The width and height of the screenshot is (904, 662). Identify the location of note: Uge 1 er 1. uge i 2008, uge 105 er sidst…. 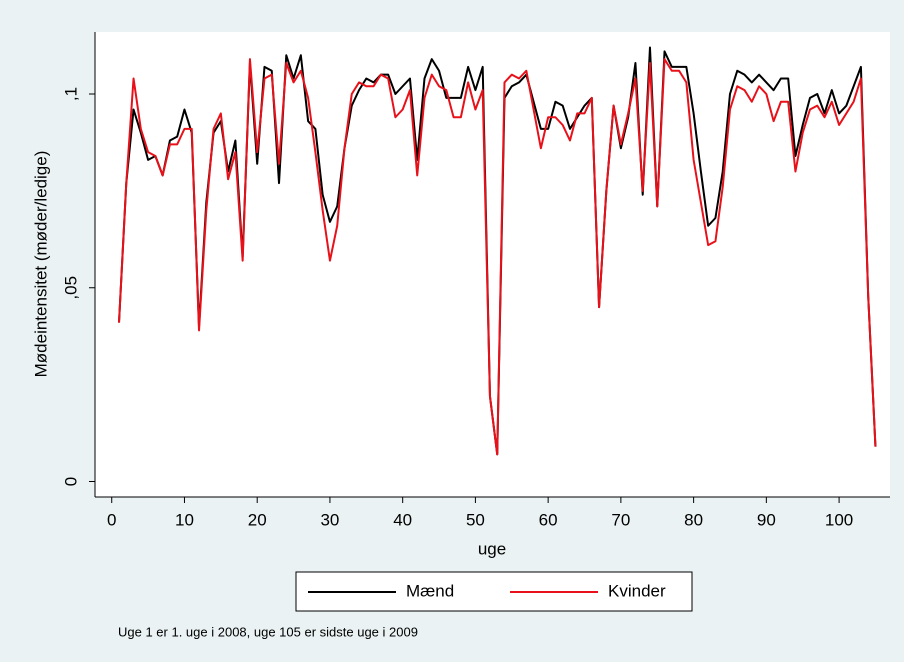
(268, 631).